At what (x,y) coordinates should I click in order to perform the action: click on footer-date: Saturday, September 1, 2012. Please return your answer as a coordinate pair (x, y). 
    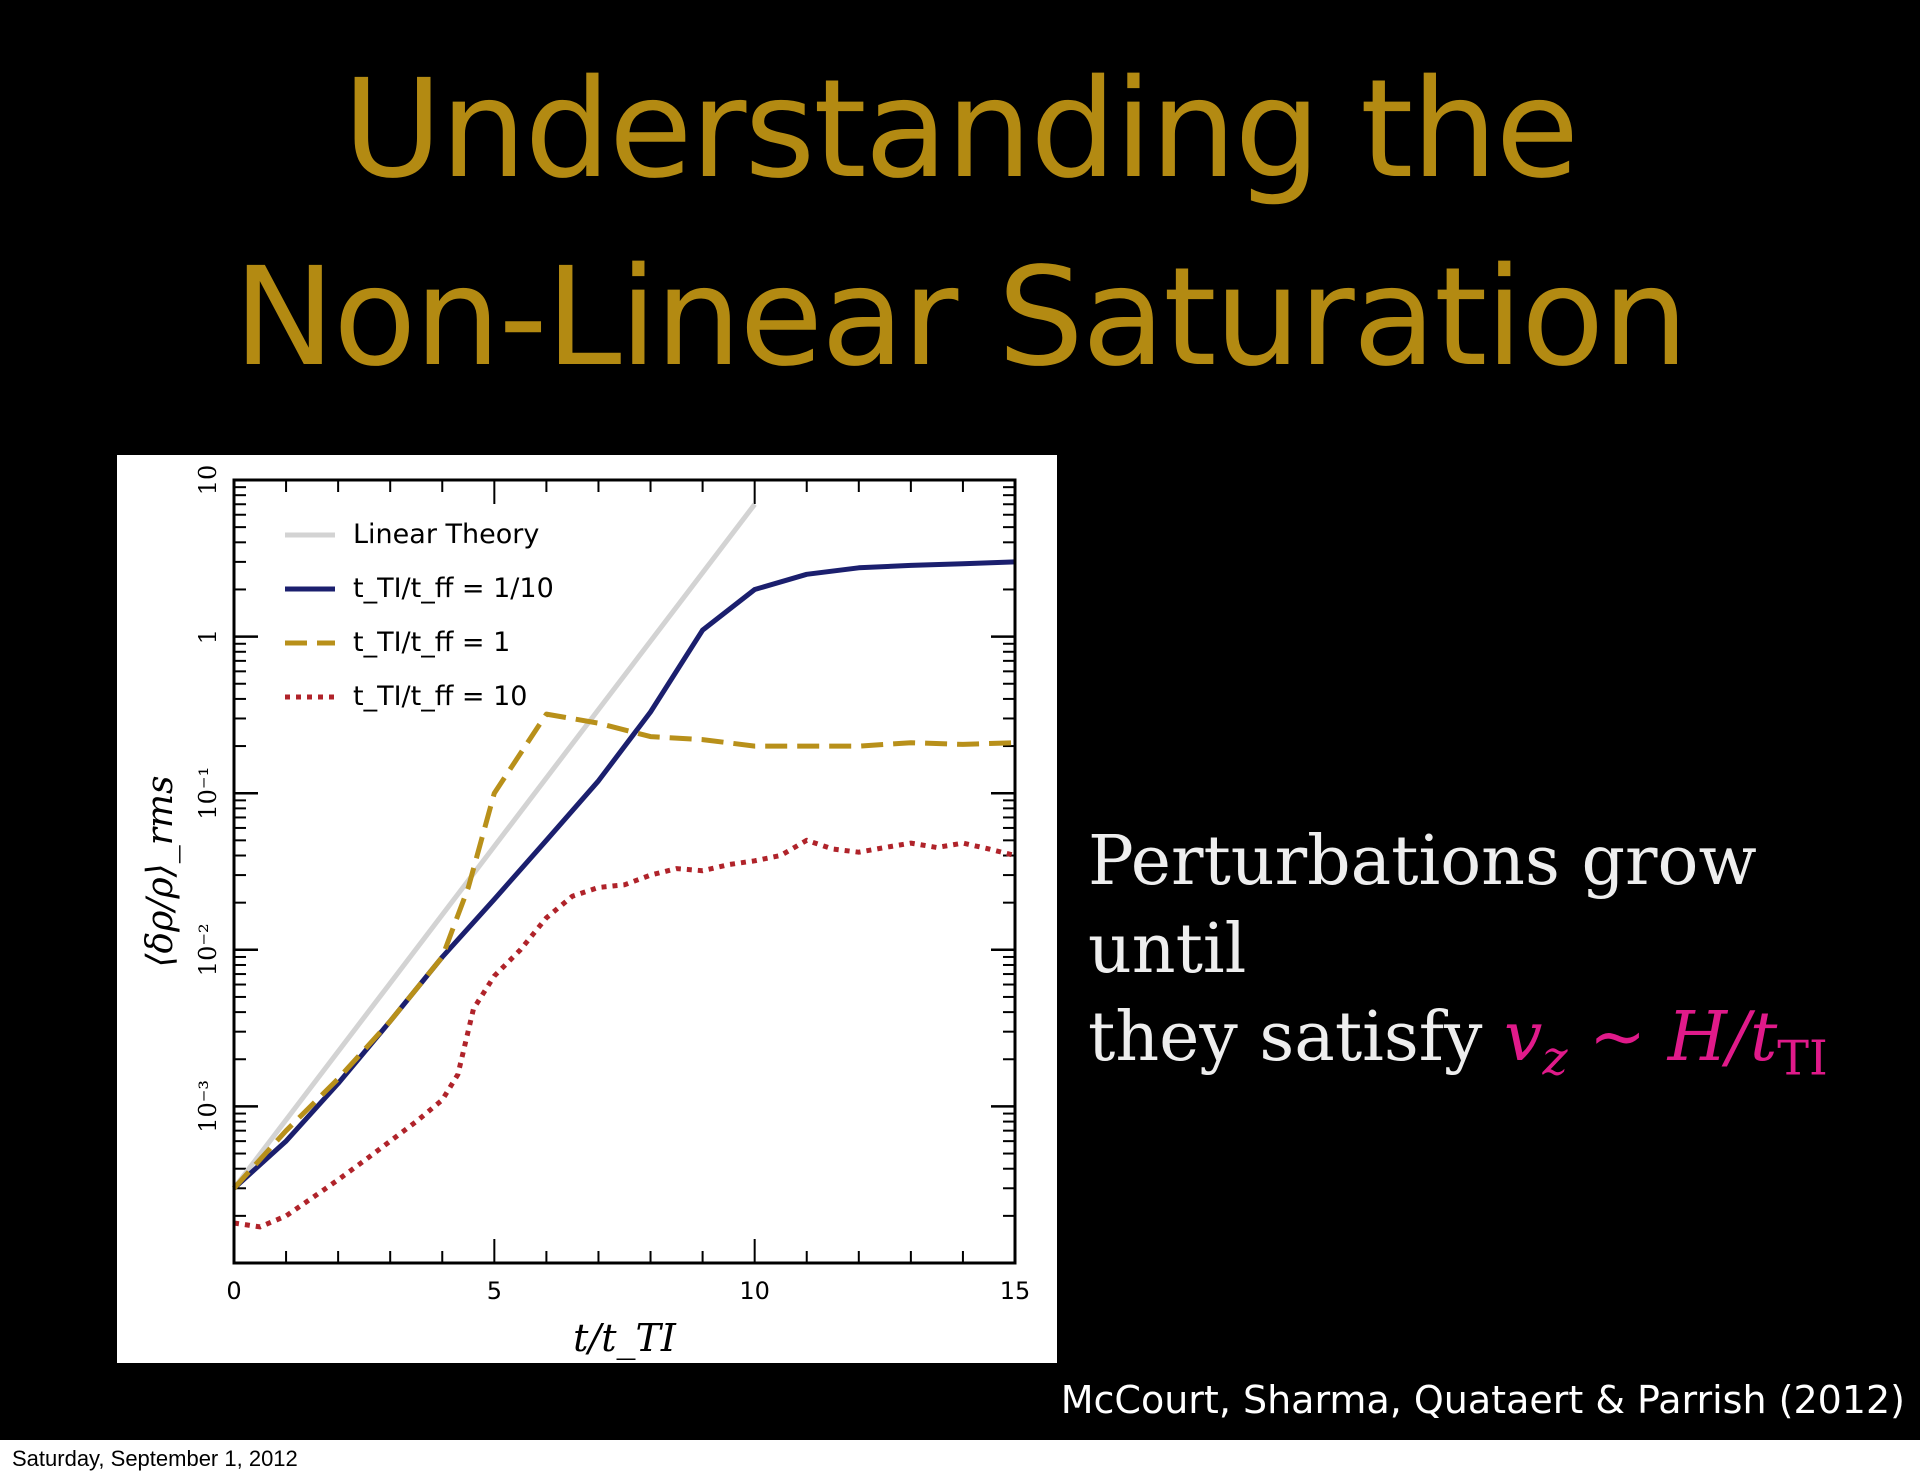
    Looking at the image, I should click on (155, 1458).